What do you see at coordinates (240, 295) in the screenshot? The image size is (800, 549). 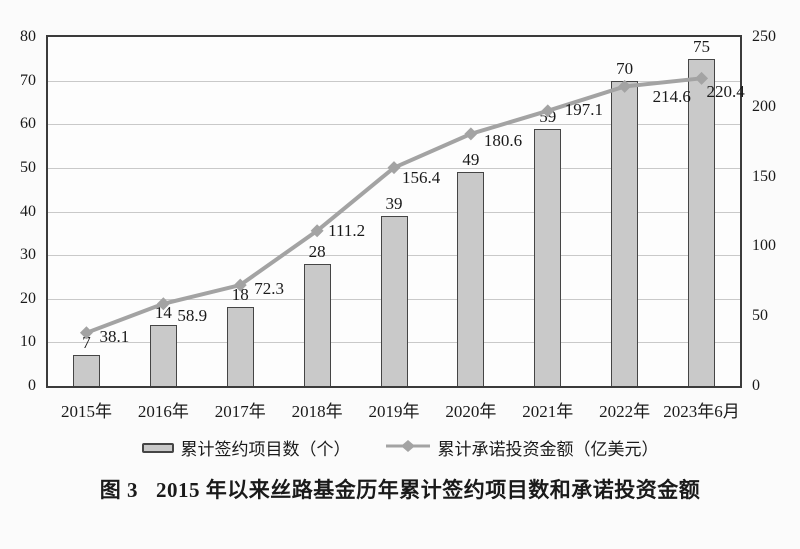 I see `bar-value-label: 18` at bounding box center [240, 295].